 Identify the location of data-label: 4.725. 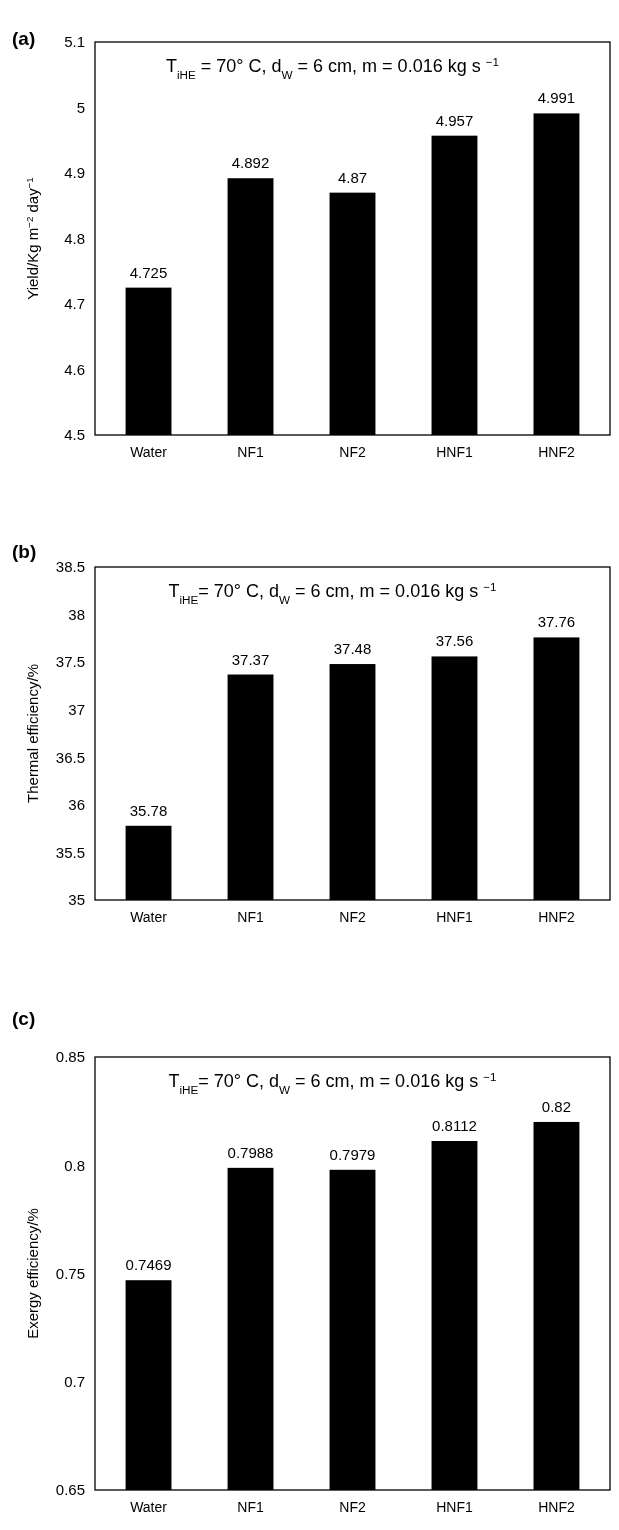
(148, 272).